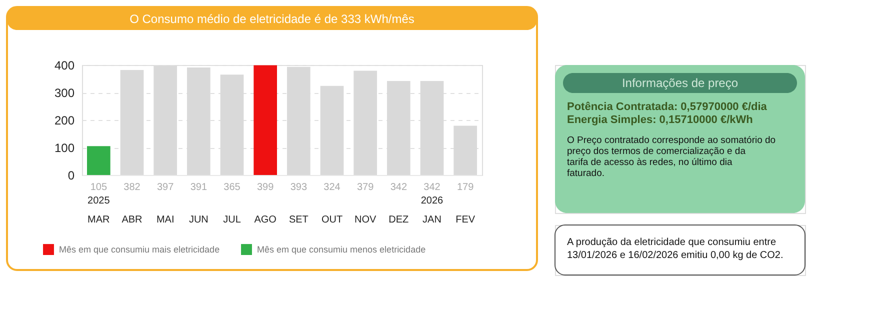 This screenshot has height=320, width=875. Describe the element at coordinates (341, 249) in the screenshot. I see `legend-label: Mês em que consumiu menos eletricidade` at that location.